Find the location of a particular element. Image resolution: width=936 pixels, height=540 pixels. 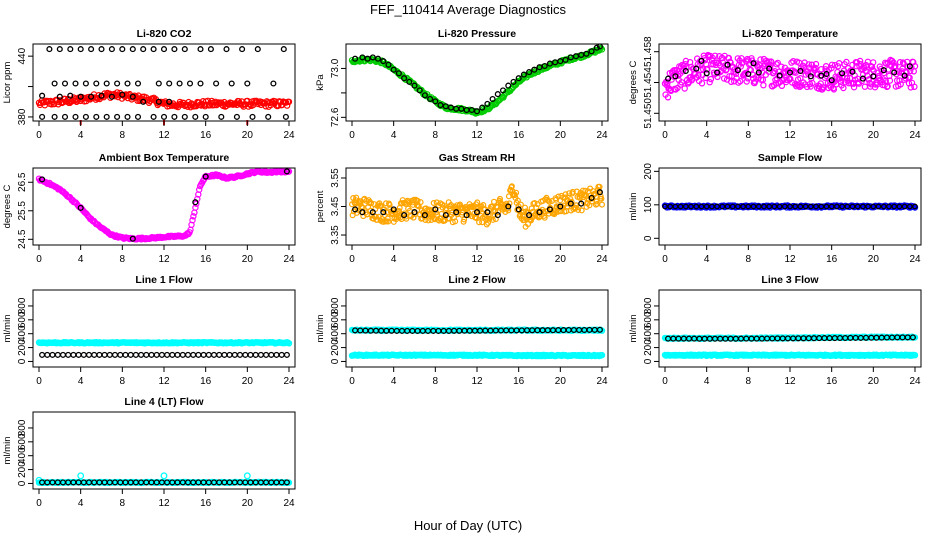

x-tick-label: 16 is located at coordinates (832, 259).